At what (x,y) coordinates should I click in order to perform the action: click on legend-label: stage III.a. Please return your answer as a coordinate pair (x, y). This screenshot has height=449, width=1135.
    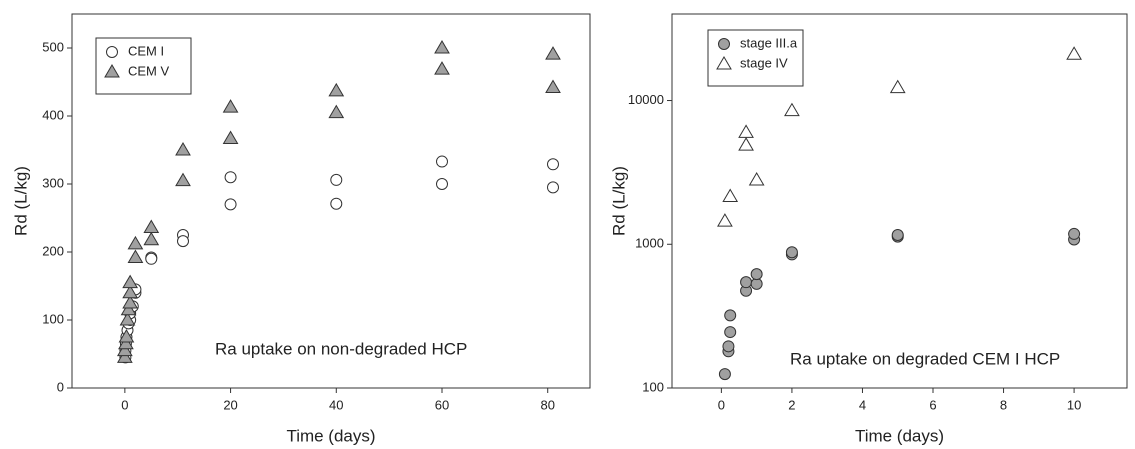
    Looking at the image, I should click on (769, 42).